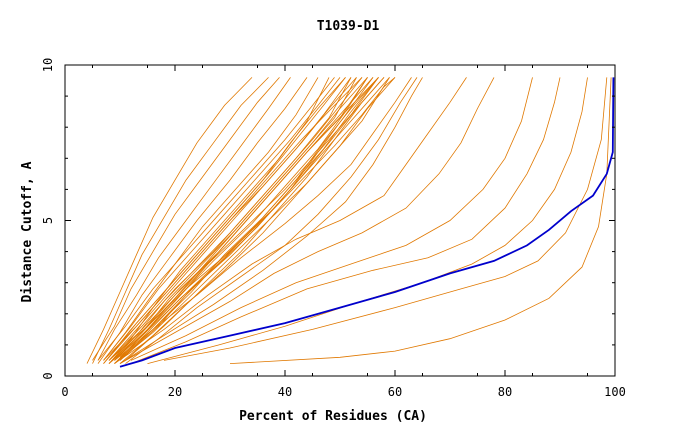 This screenshot has height=440, width=680. Describe the element at coordinates (333, 416) in the screenshot. I see `x-axis-label: Percent of Residues (CA)` at that location.